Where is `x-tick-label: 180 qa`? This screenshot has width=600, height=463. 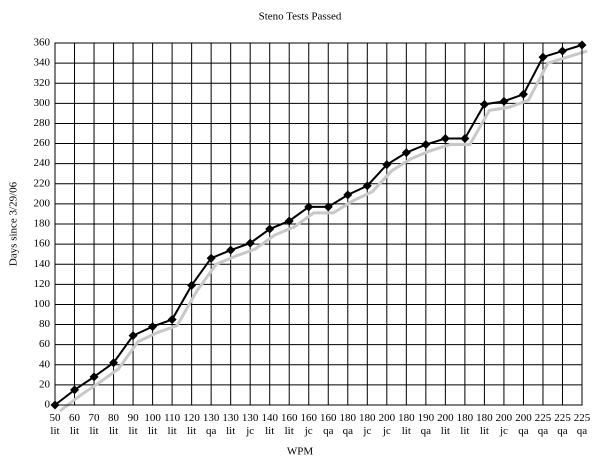 x-tick-label: 180 qa is located at coordinates (348, 424).